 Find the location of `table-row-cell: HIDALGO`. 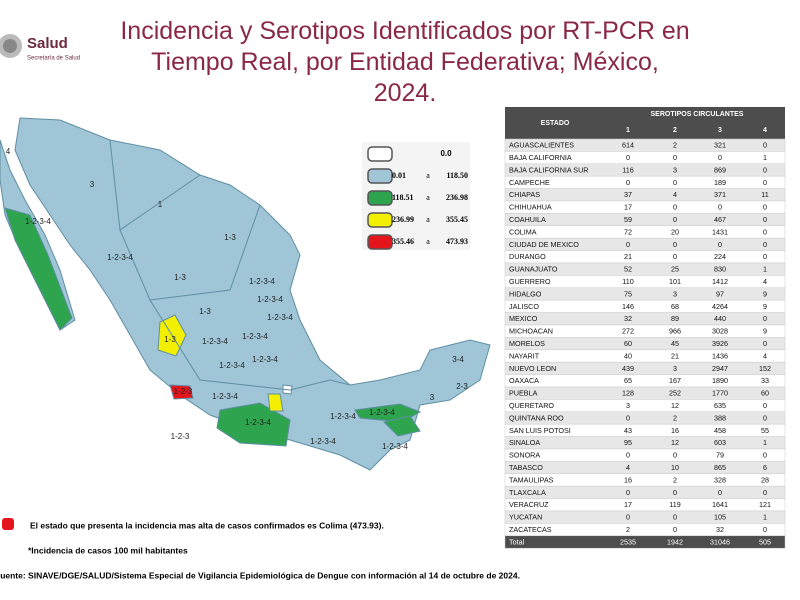

table-row-cell: HIDALGO is located at coordinates (525, 293).